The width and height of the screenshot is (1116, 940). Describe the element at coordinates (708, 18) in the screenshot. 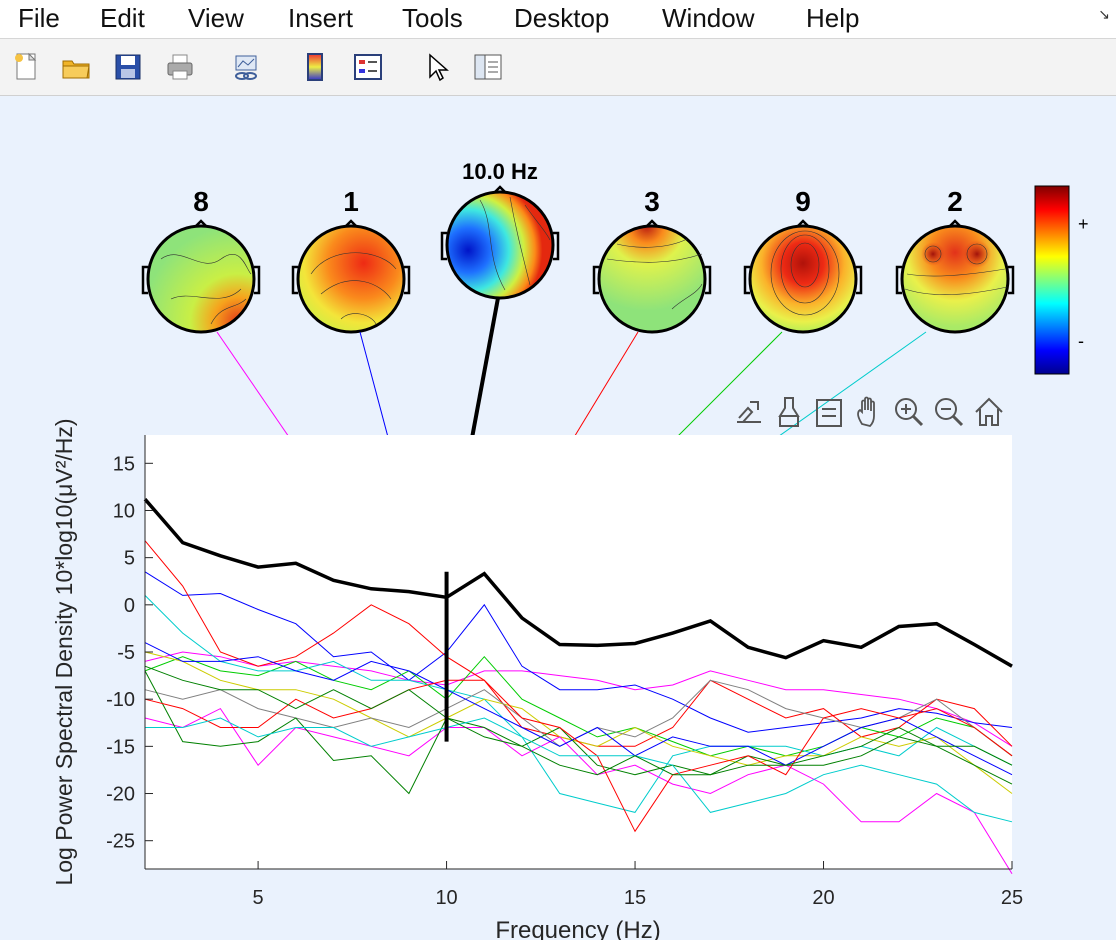

I see `menu-window: Window` at that location.